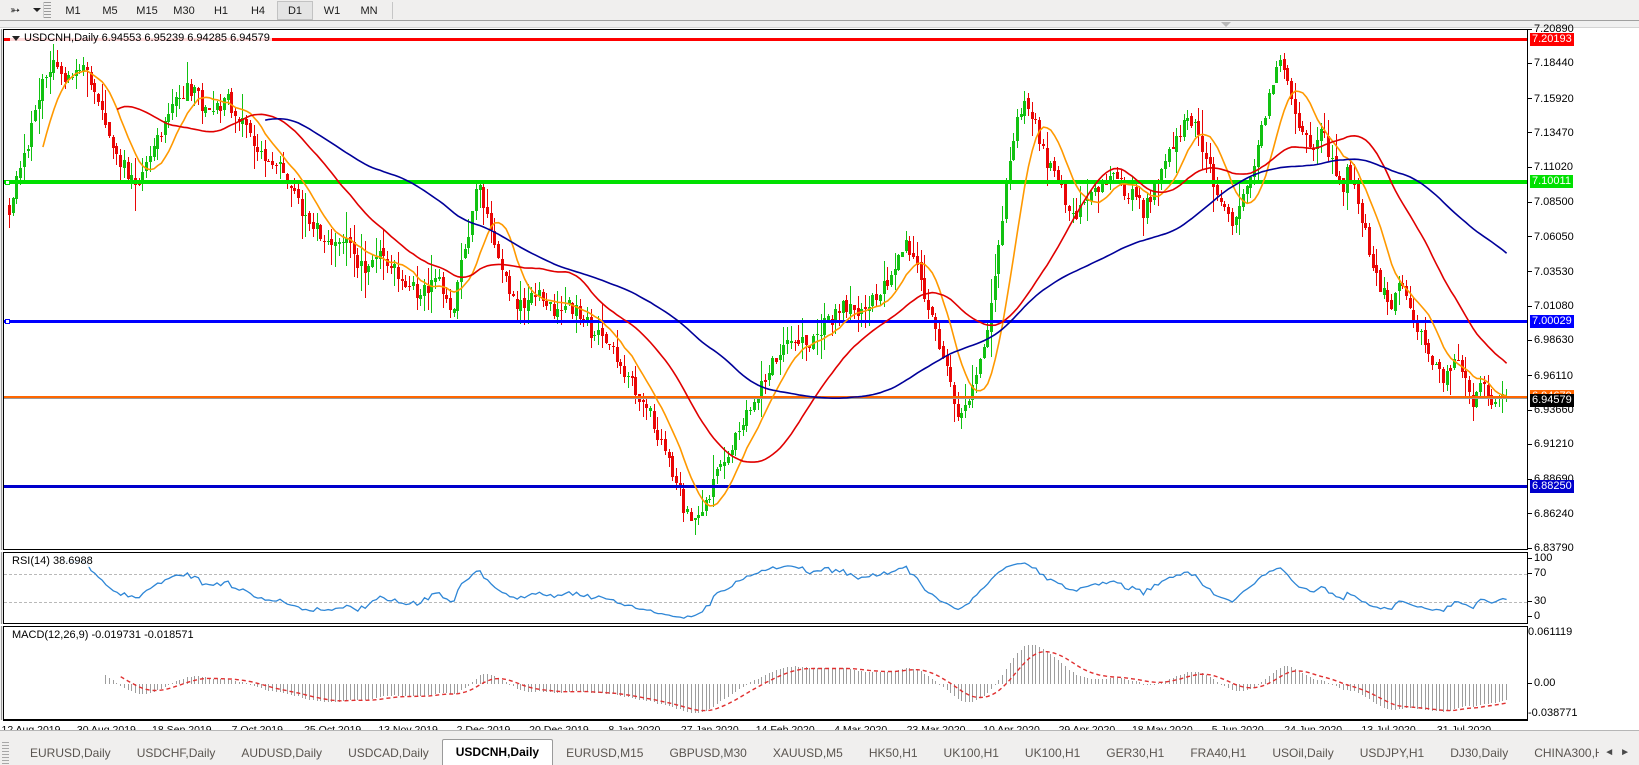 The height and width of the screenshot is (765, 1639). What do you see at coordinates (221, 10) in the screenshot?
I see `timeframe-h1: H1` at bounding box center [221, 10].